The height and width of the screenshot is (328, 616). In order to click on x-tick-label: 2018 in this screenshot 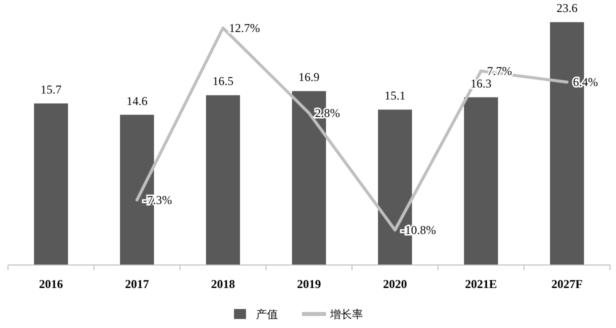, I will do `click(223, 284)`.